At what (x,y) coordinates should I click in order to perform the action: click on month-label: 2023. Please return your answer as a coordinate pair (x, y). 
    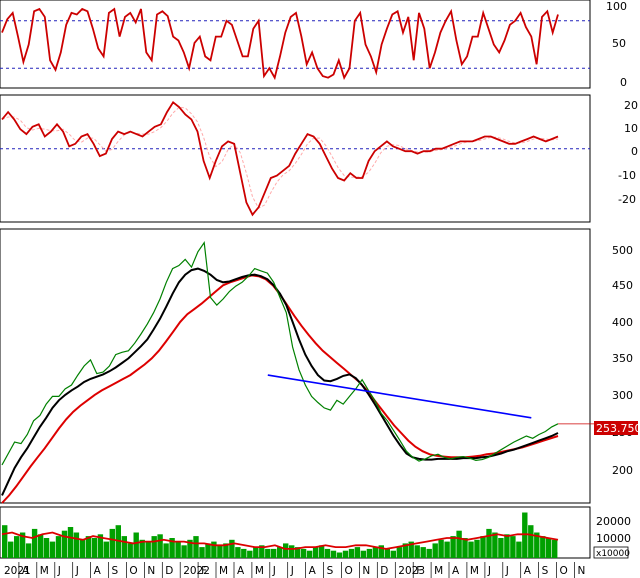
    Looking at the image, I should click on (411, 571).